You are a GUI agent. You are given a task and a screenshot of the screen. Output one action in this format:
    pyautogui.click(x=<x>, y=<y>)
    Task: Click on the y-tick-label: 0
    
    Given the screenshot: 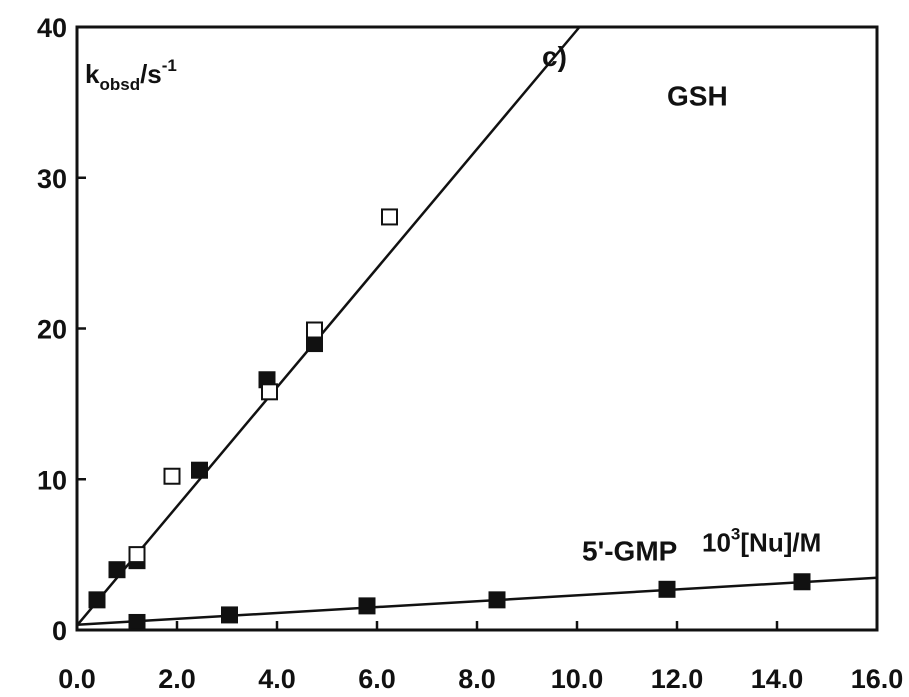 What is the action you would take?
    pyautogui.click(x=59, y=631)
    